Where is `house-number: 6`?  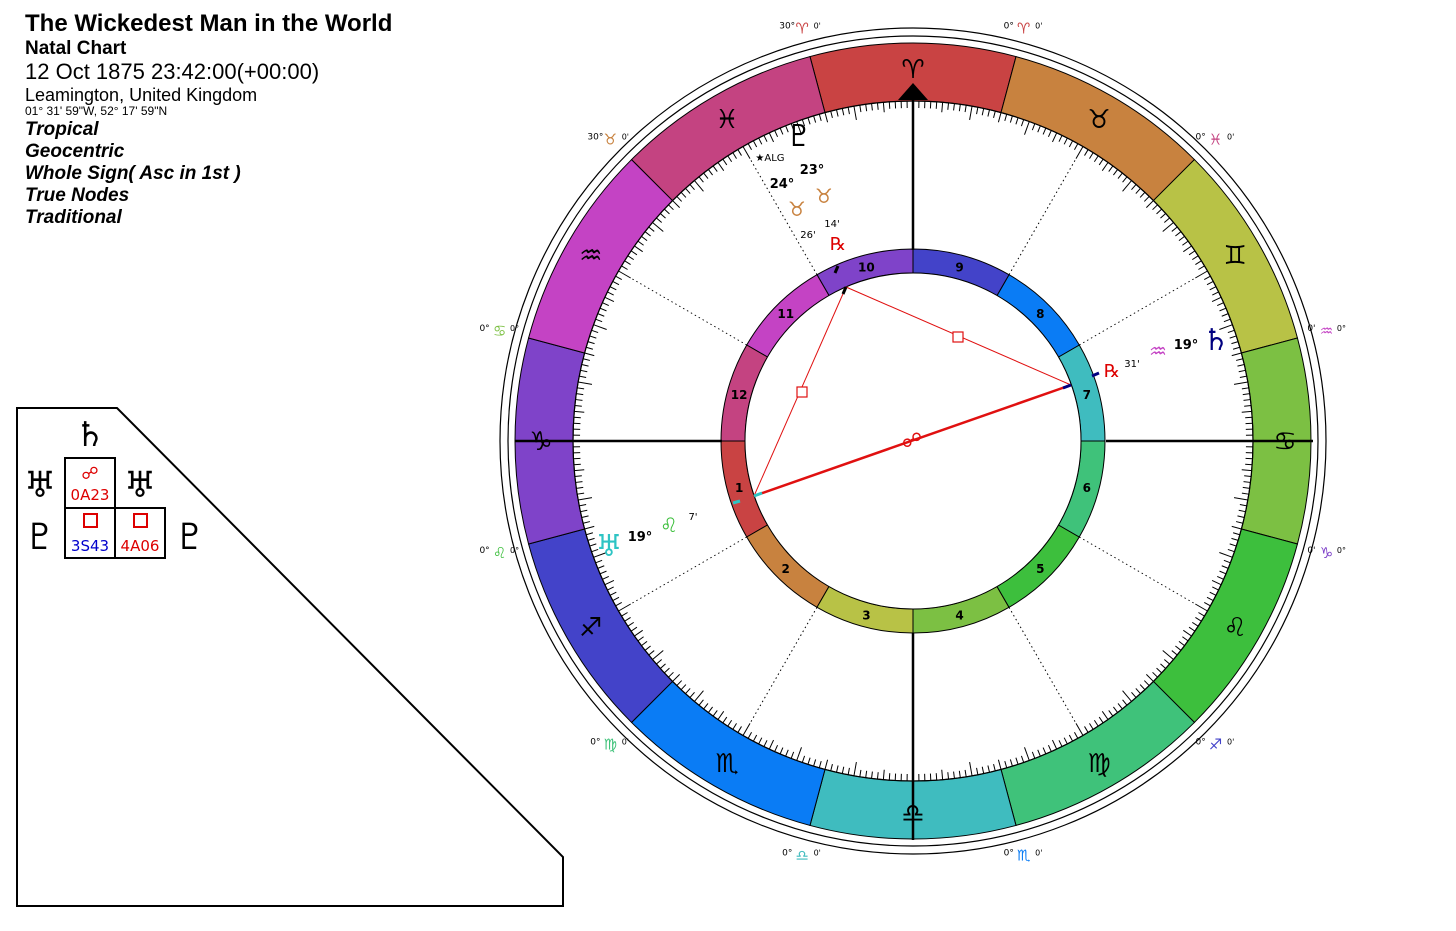 house-number: 6 is located at coordinates (1087, 488).